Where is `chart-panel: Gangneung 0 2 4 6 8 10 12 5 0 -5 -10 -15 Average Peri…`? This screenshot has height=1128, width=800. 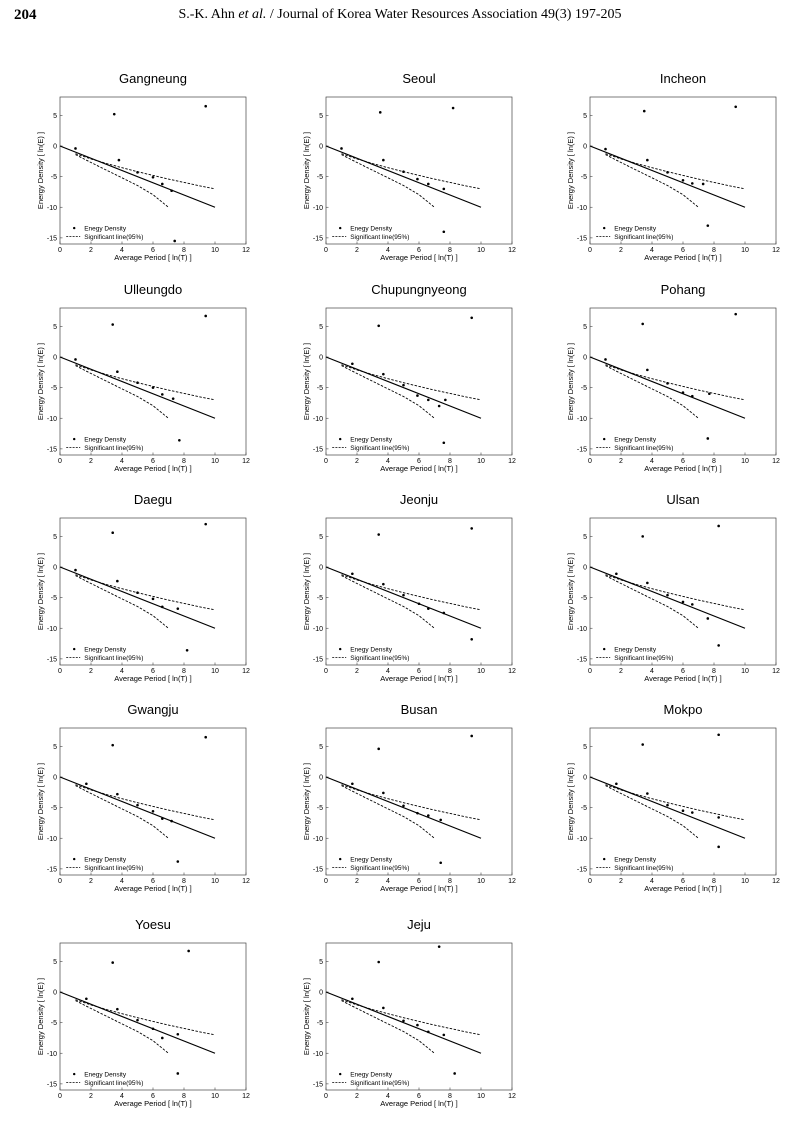 chart-panel: Gangneung 0 2 4 6 8 10 12 5 0 -5 -10 -15 Average Peri… is located at coordinates (143, 166).